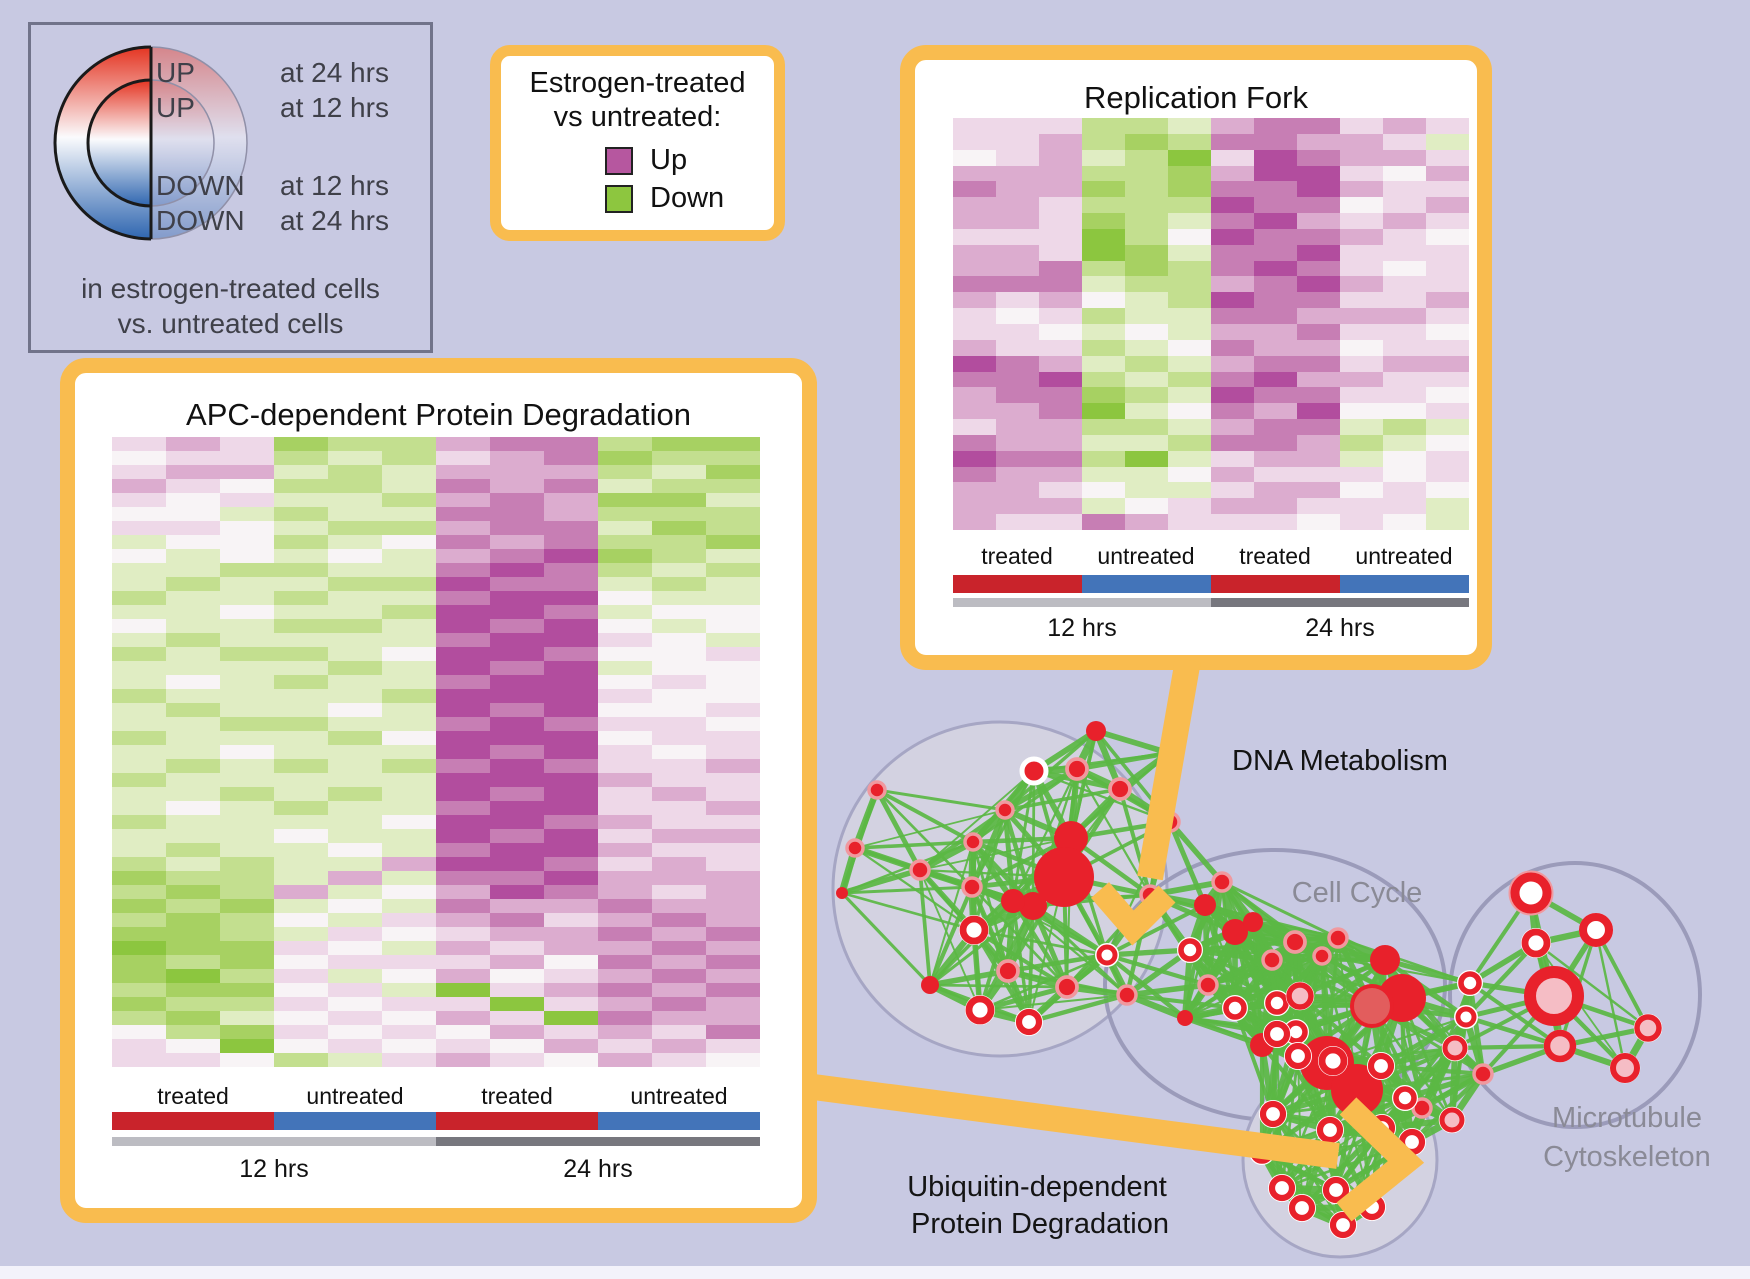 This screenshot has height=1279, width=1750. What do you see at coordinates (1040, 1224) in the screenshot?
I see `cluster-label-ubiquitin-line2: Protein Degradation` at bounding box center [1040, 1224].